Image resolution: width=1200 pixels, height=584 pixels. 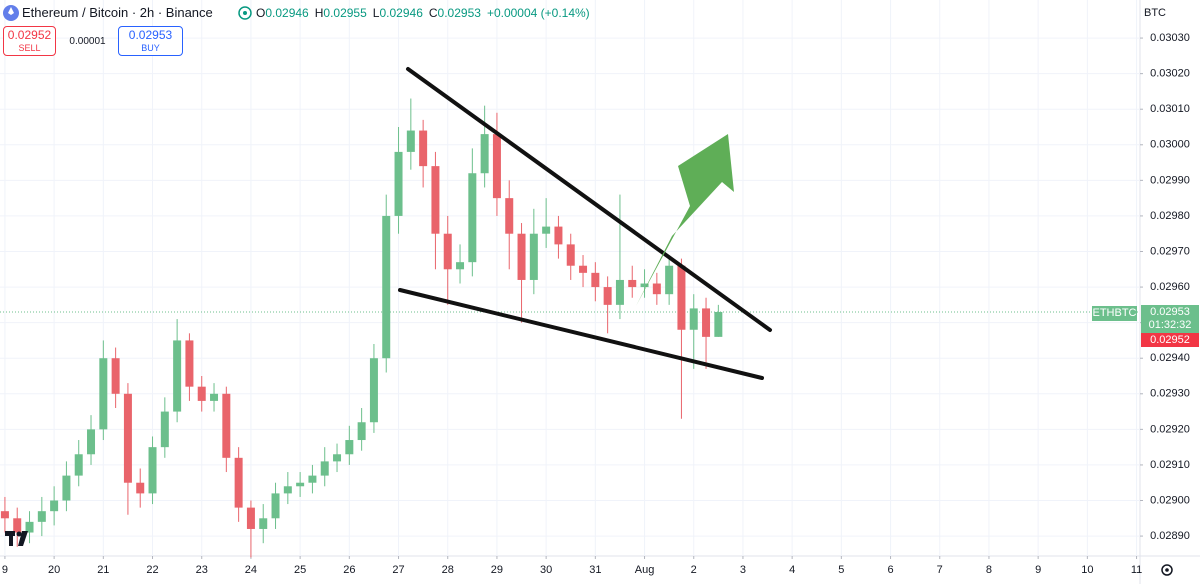 What do you see at coordinates (1170, 180) in the screenshot?
I see `y-tick-label: 0.02990` at bounding box center [1170, 180].